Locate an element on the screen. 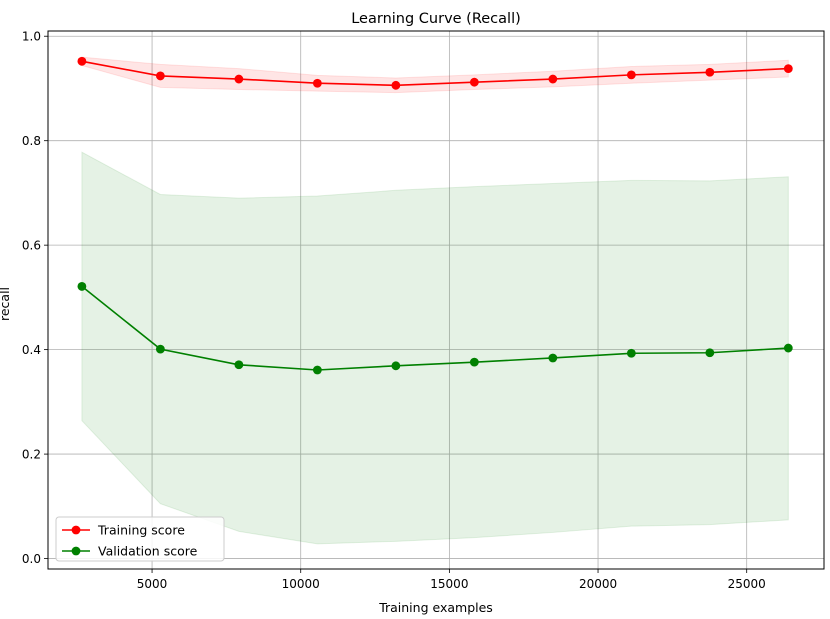  legend: Training score Validation score is located at coordinates (140, 539).